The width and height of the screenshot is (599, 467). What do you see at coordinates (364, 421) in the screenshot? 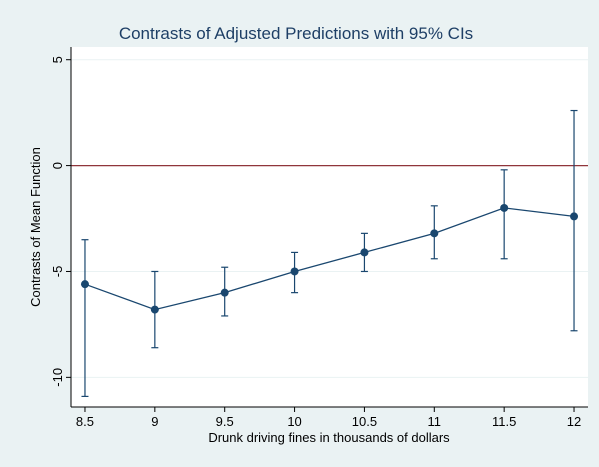
I see `x-tick-label: 10.5` at bounding box center [364, 421].